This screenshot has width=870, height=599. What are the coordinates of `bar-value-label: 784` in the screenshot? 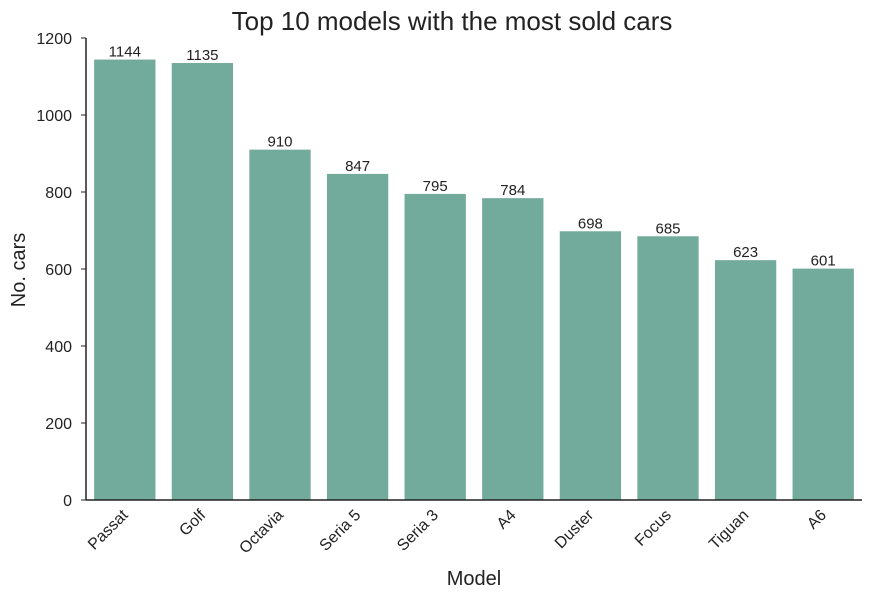 It's located at (512, 190).